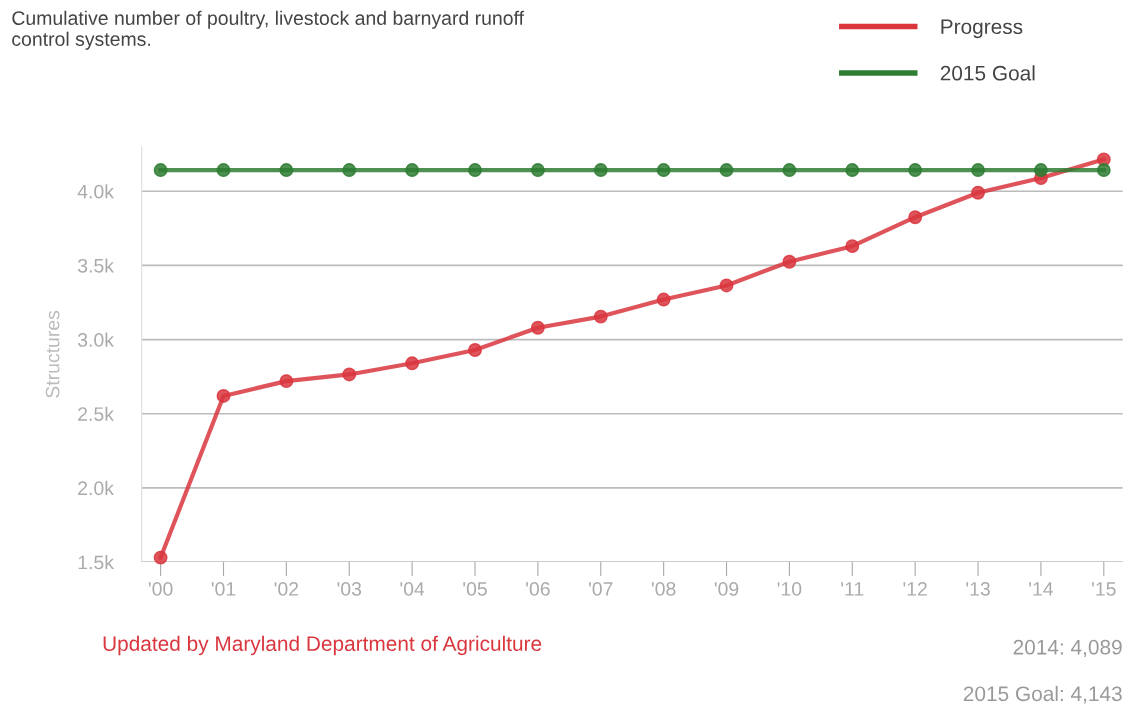 This screenshot has width=1134, height=716. What do you see at coordinates (982, 29) in the screenshot?
I see `legend-label: Progress` at bounding box center [982, 29].